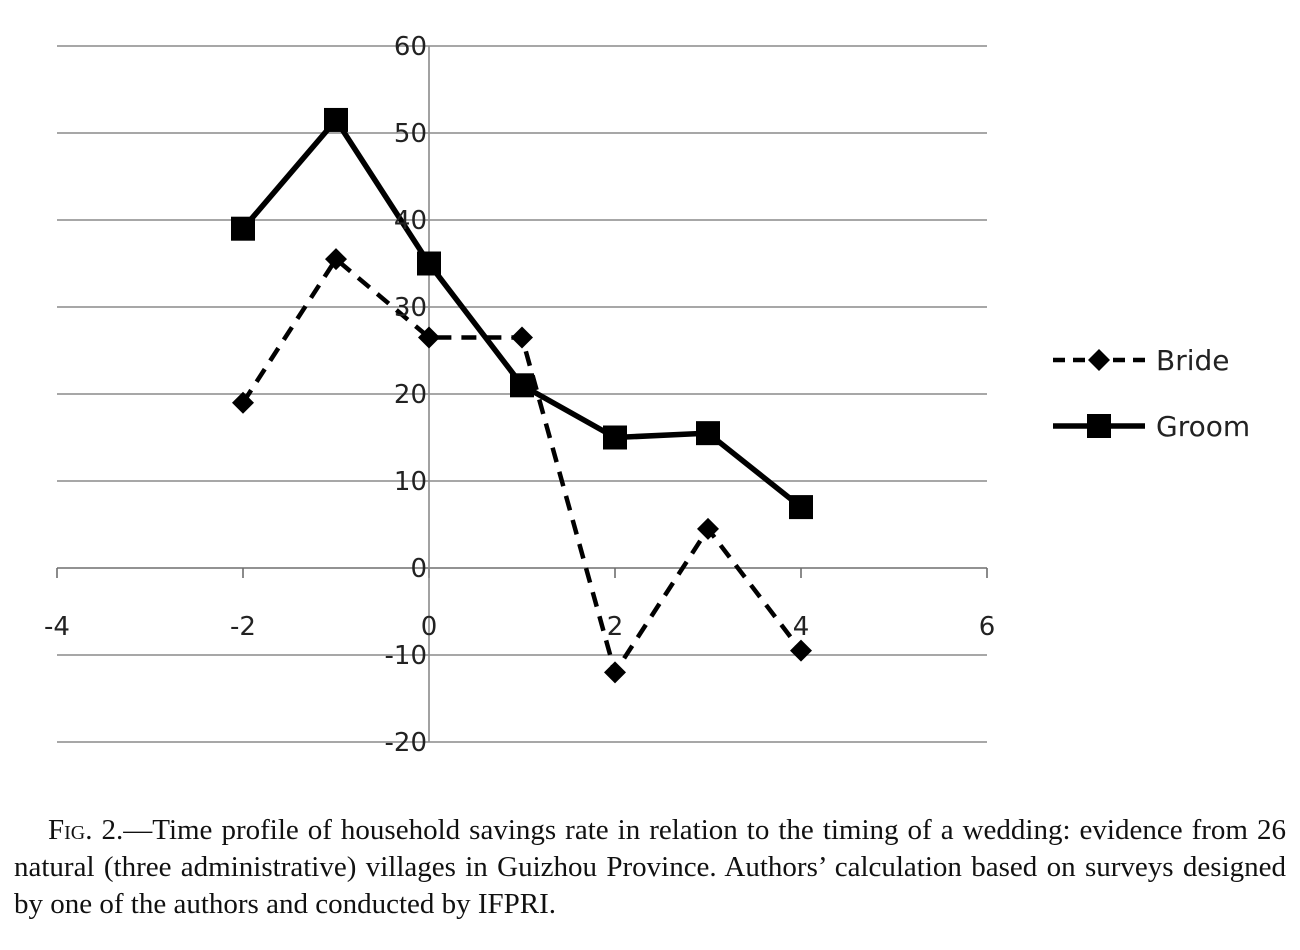 The width and height of the screenshot is (1300, 950). Describe the element at coordinates (410, 482) in the screenshot. I see `y-tick-label: 10` at that location.